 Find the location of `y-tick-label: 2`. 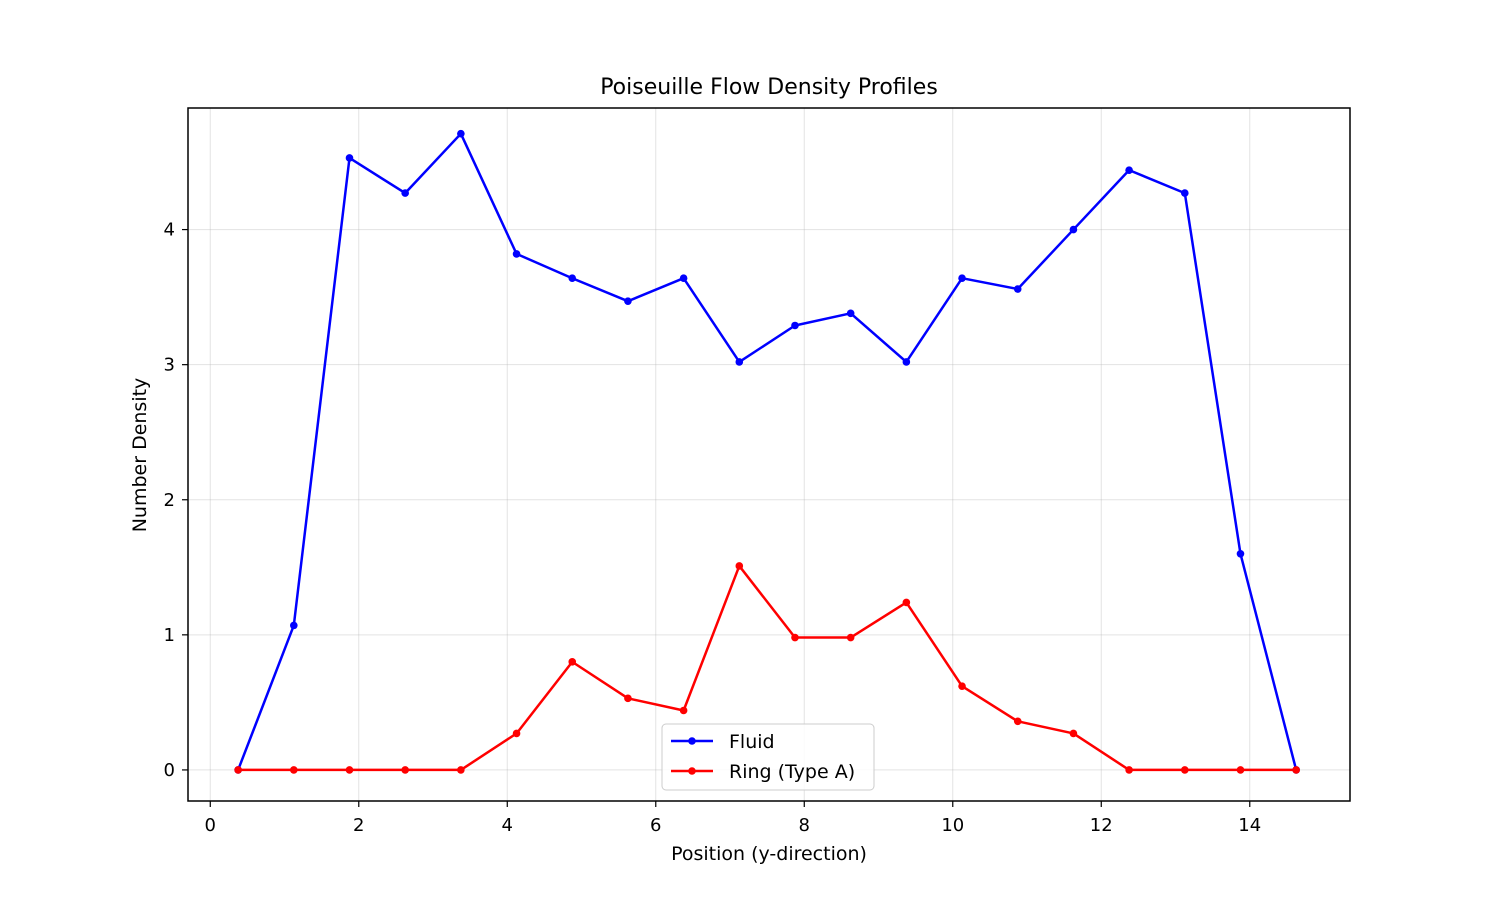

y-tick-label: 2 is located at coordinates (169, 500).